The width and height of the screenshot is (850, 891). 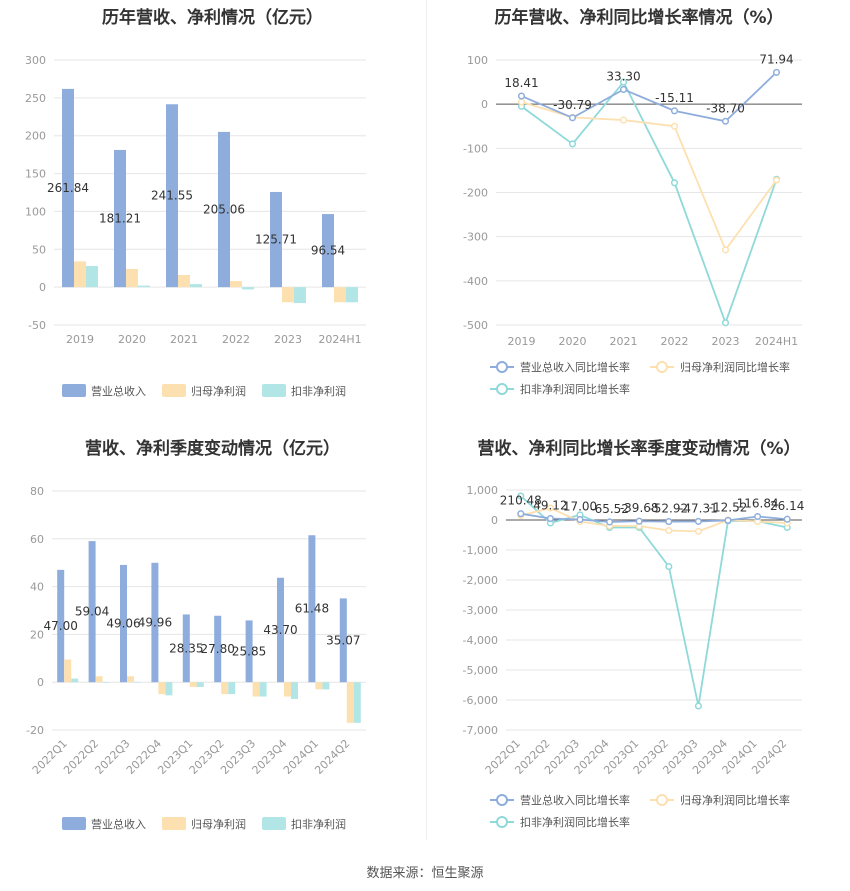 I want to click on y-tick-label: -1,000, so click(x=480, y=550).